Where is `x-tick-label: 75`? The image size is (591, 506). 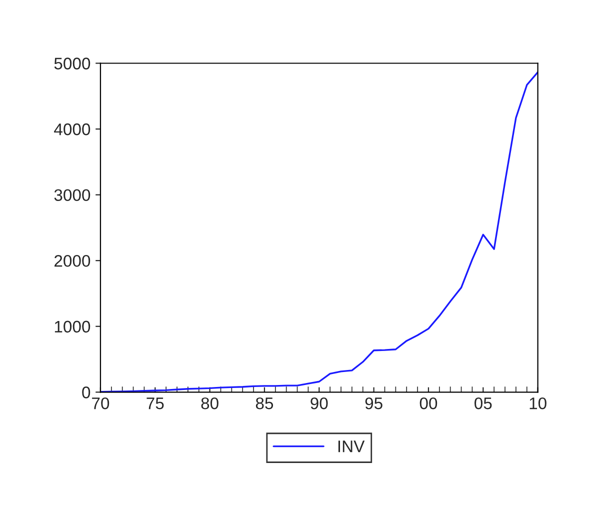
x-tick-label: 75 is located at coordinates (155, 404).